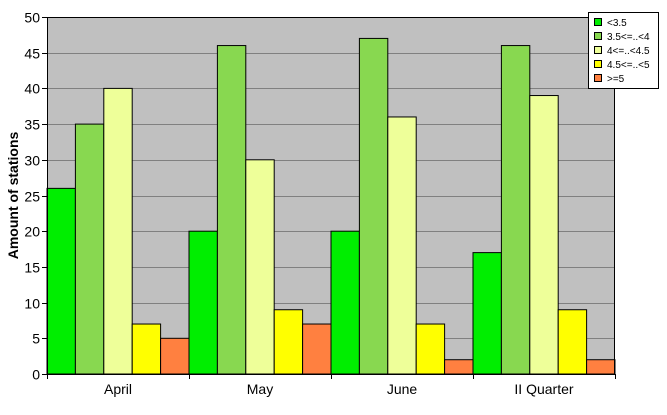 The height and width of the screenshot is (415, 667). What do you see at coordinates (32, 232) in the screenshot?
I see `y-tick-label: 20` at bounding box center [32, 232].